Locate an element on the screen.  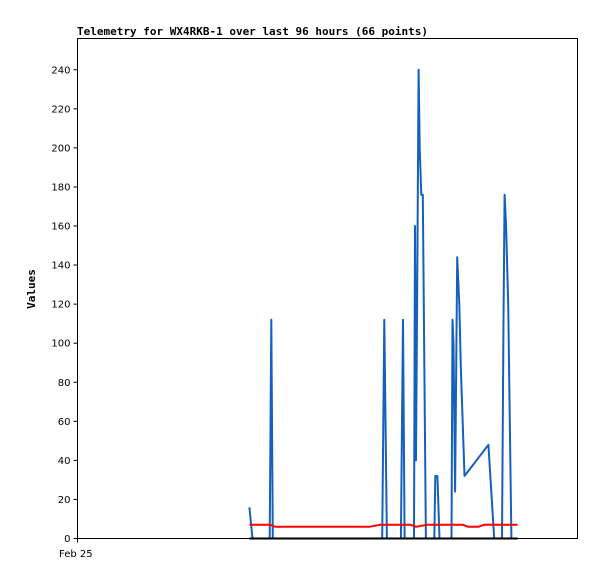
y-tick-label: 40 is located at coordinates (64, 461).